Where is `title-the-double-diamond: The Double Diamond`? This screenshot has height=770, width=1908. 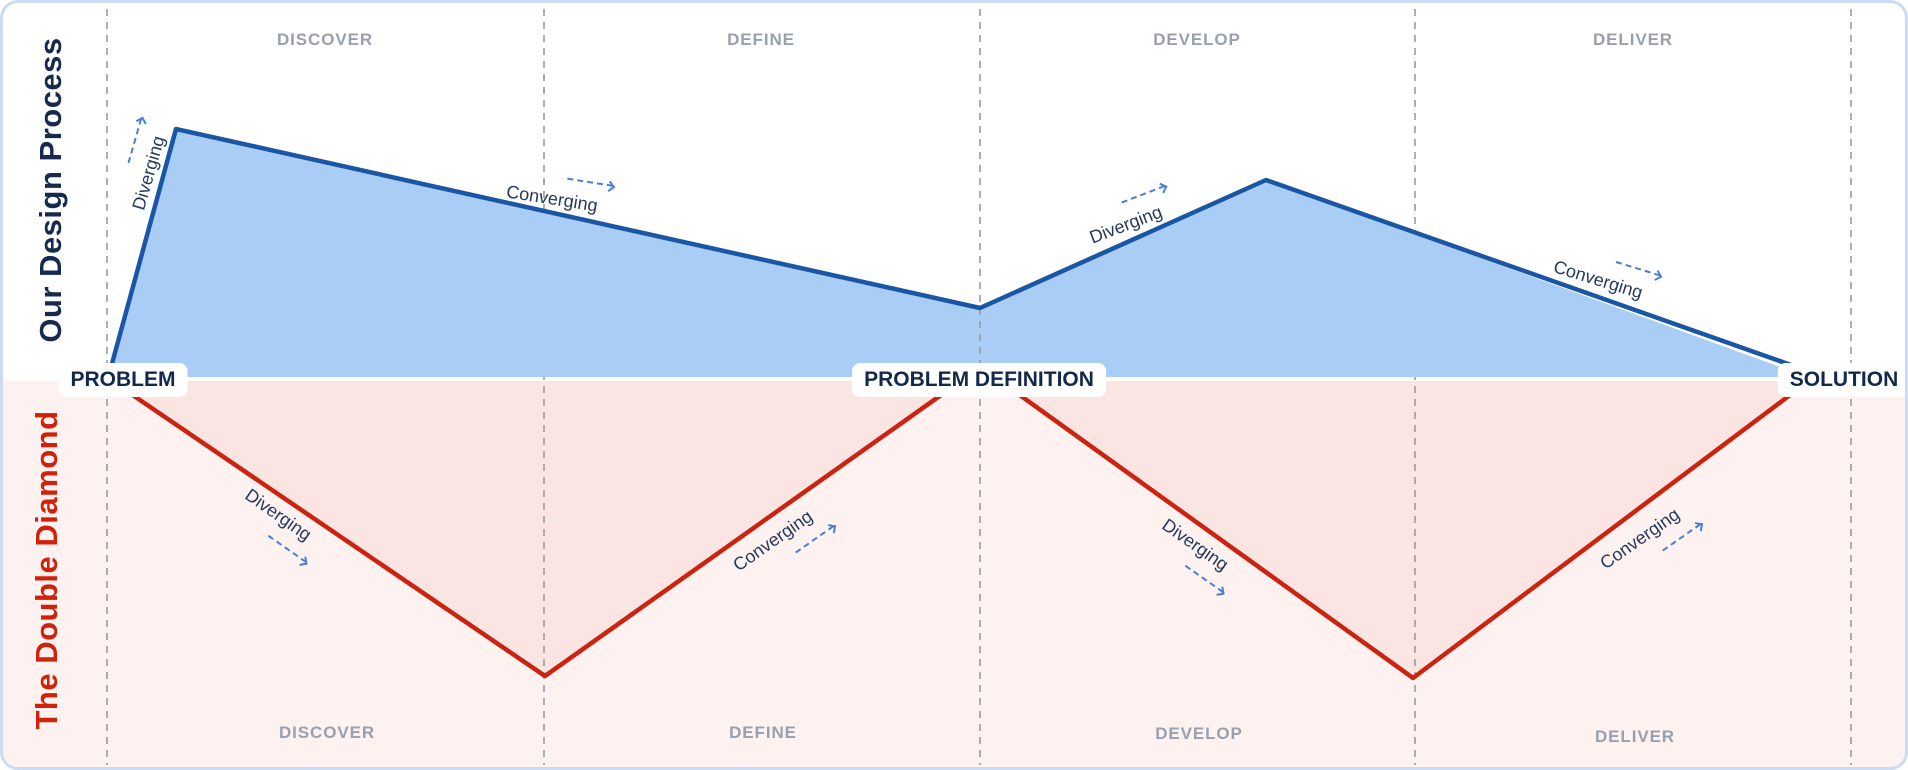 title-the-double-diamond: The Double Diamond is located at coordinates (46, 570).